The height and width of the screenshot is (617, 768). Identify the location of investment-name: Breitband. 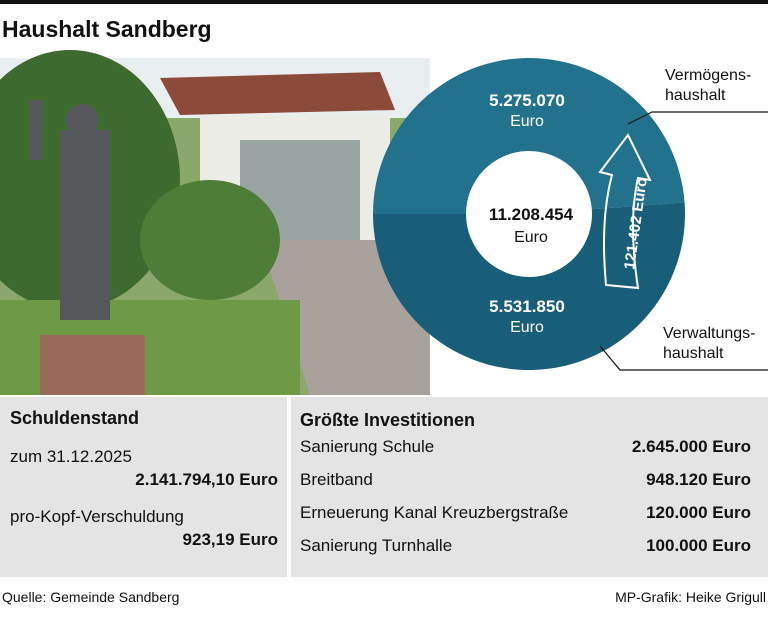
(336, 479).